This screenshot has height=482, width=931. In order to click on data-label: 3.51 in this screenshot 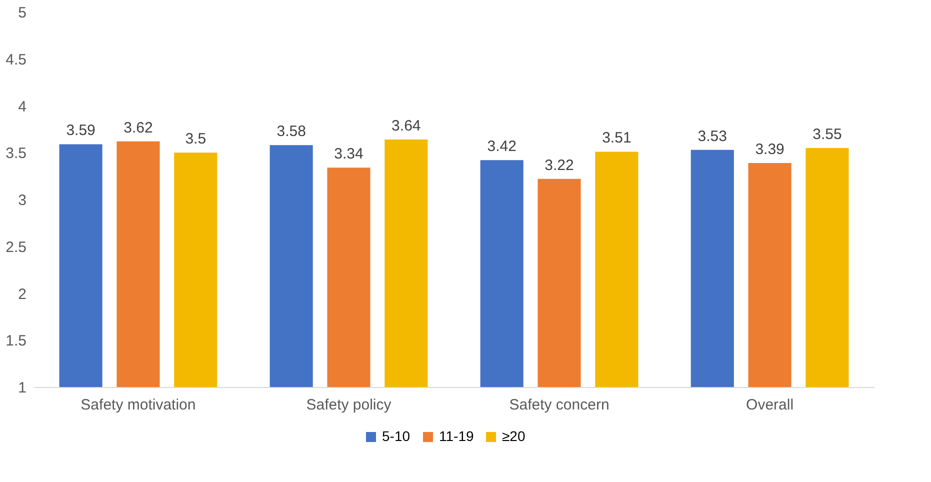, I will do `click(617, 138)`.